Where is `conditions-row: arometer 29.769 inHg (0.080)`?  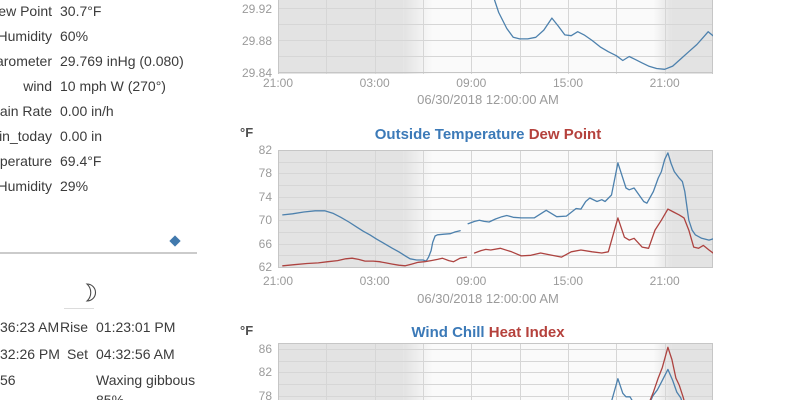 conditions-row: arometer 29.769 inHg (0.080) is located at coordinates (99, 61).